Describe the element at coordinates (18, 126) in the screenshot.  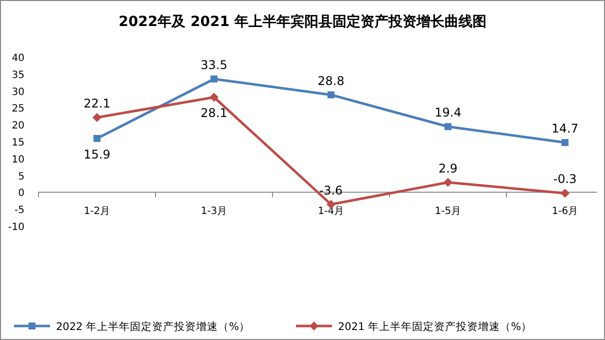
I see `y-tick-label: 20` at that location.